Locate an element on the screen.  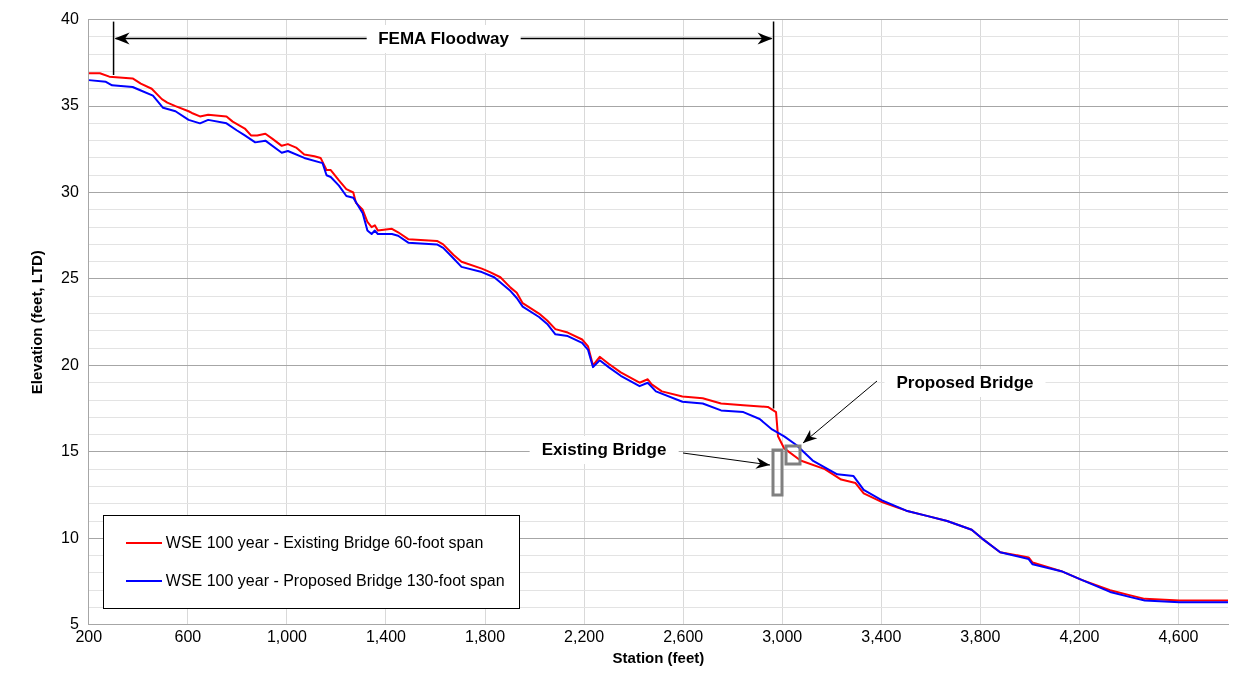
legend-label: WSE 100 year - Proposed Bridge 130-foot span is located at coordinates (335, 580).